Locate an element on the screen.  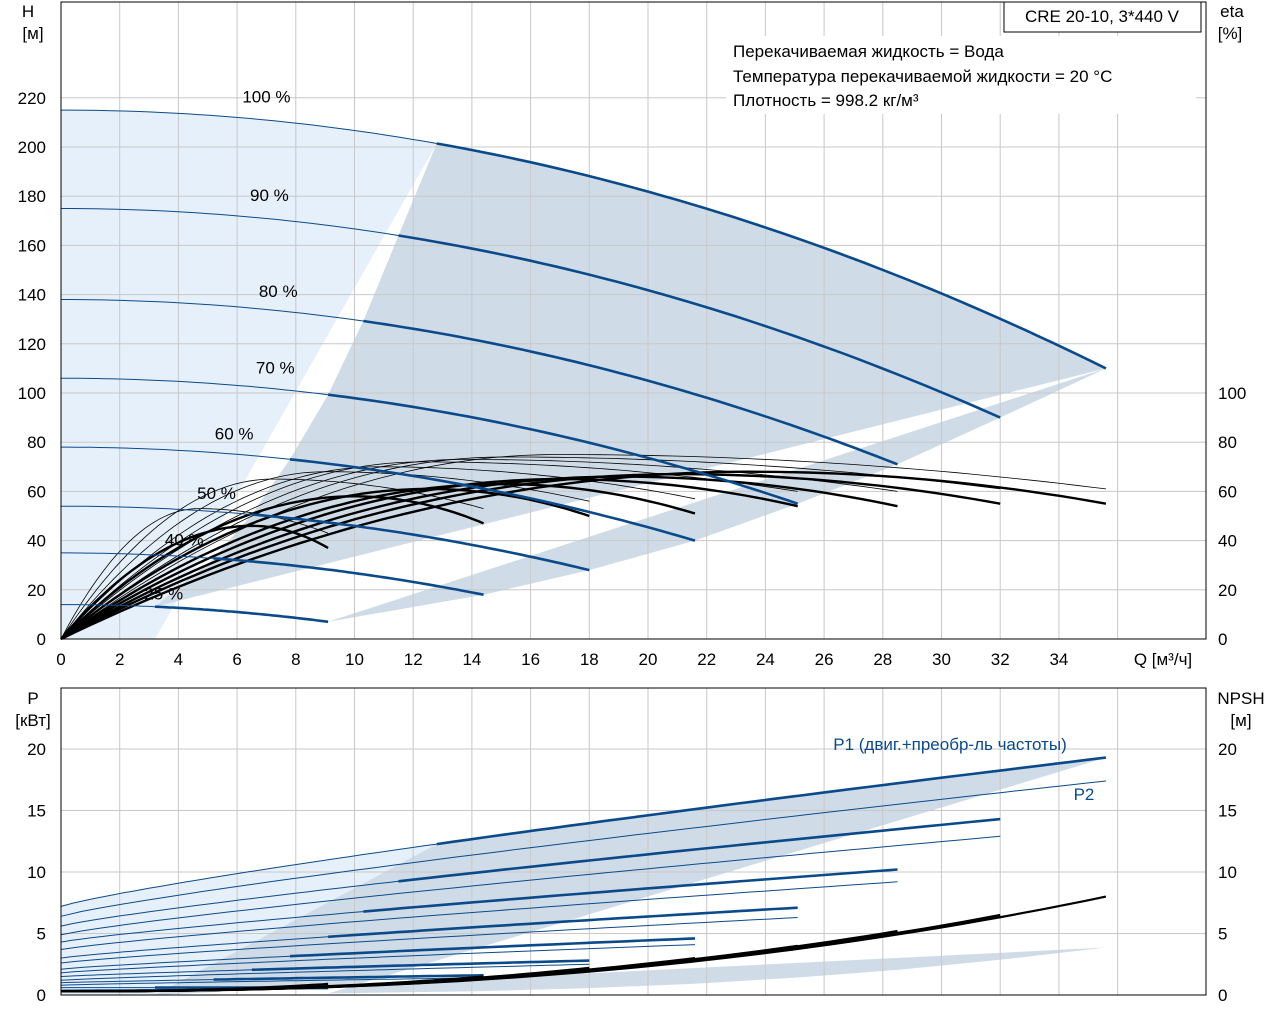
bottom-right-tick-label: 15 is located at coordinates (1227, 811).